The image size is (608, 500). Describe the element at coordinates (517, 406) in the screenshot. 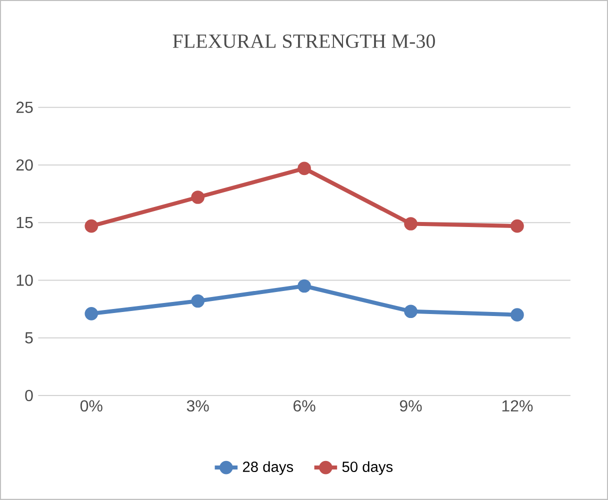

I see `x-tick-label: 12%` at that location.